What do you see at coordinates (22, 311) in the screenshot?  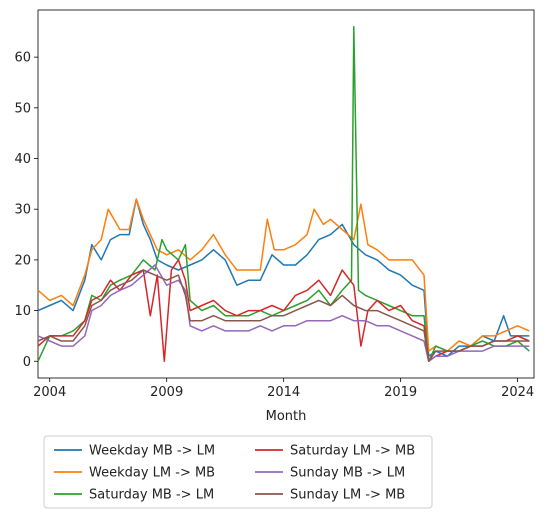 I see `y-tick-label: 10` at bounding box center [22, 311].